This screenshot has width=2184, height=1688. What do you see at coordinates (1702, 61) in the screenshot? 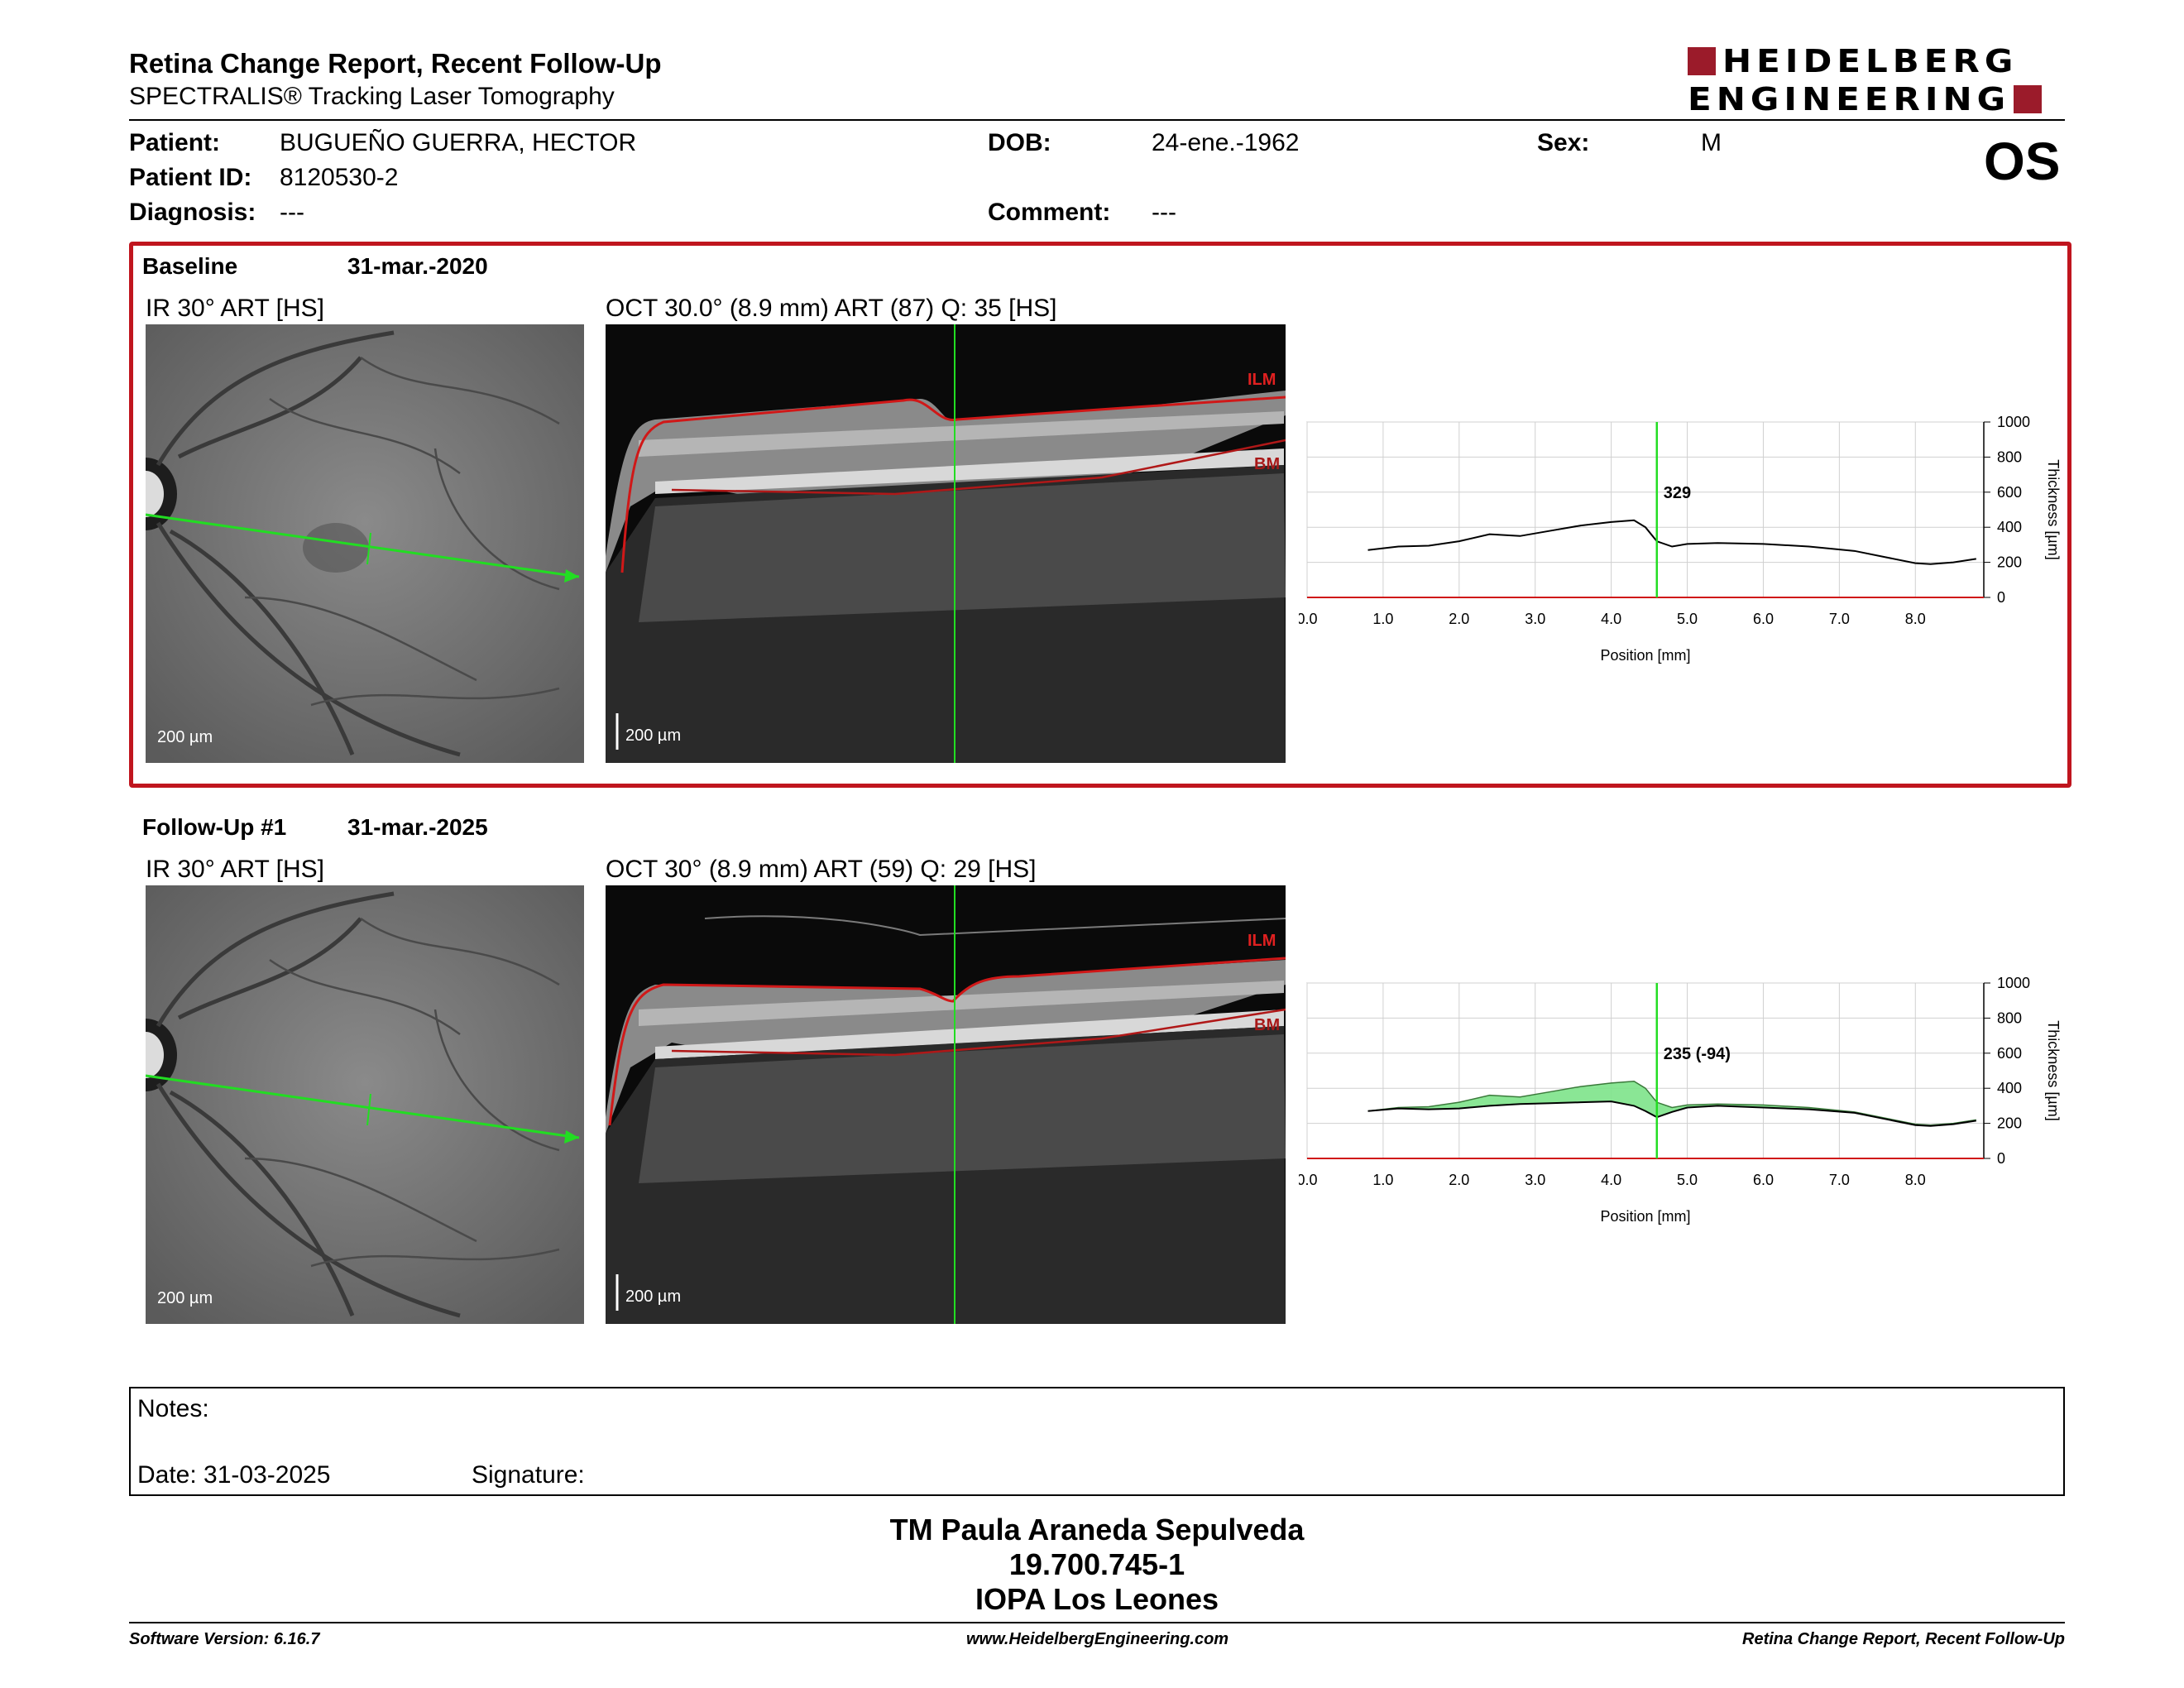
I see `logo-square-icon` at bounding box center [1702, 61].